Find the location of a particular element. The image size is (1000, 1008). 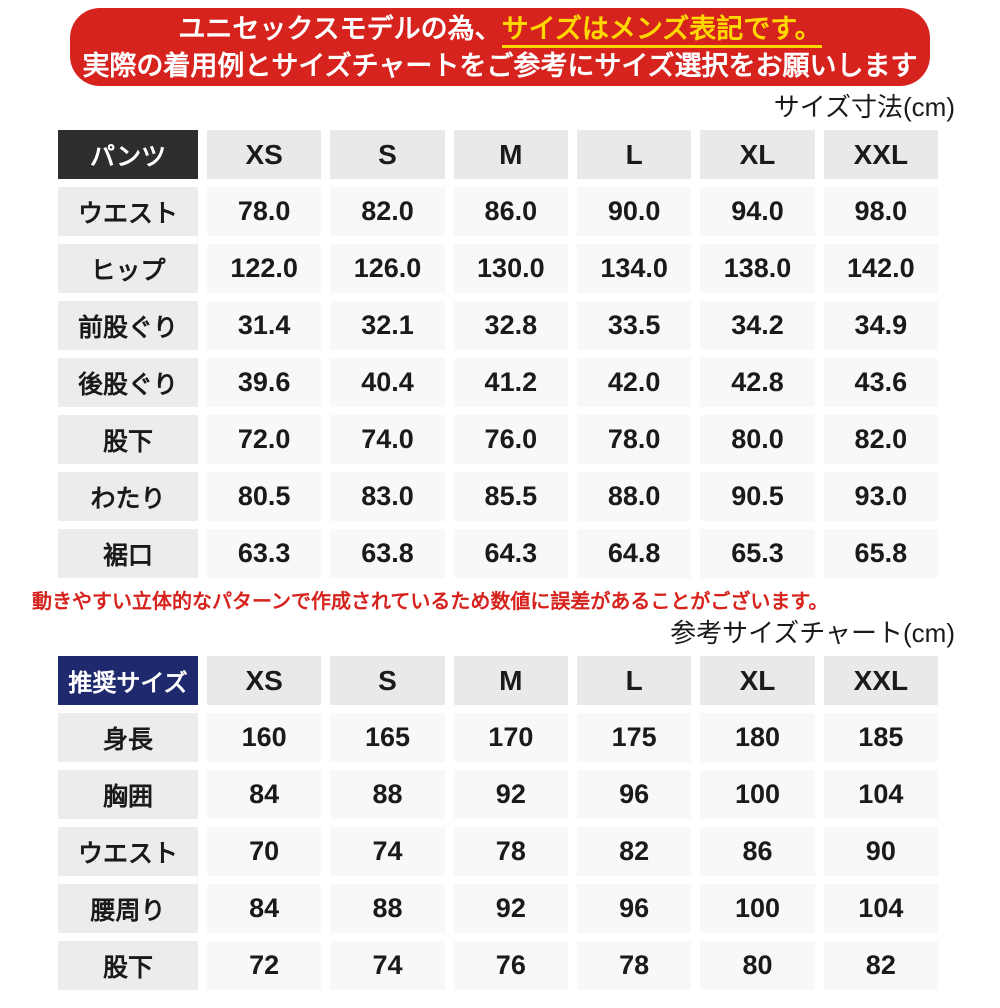

row-label-hip: ヒップ is located at coordinates (128, 268).